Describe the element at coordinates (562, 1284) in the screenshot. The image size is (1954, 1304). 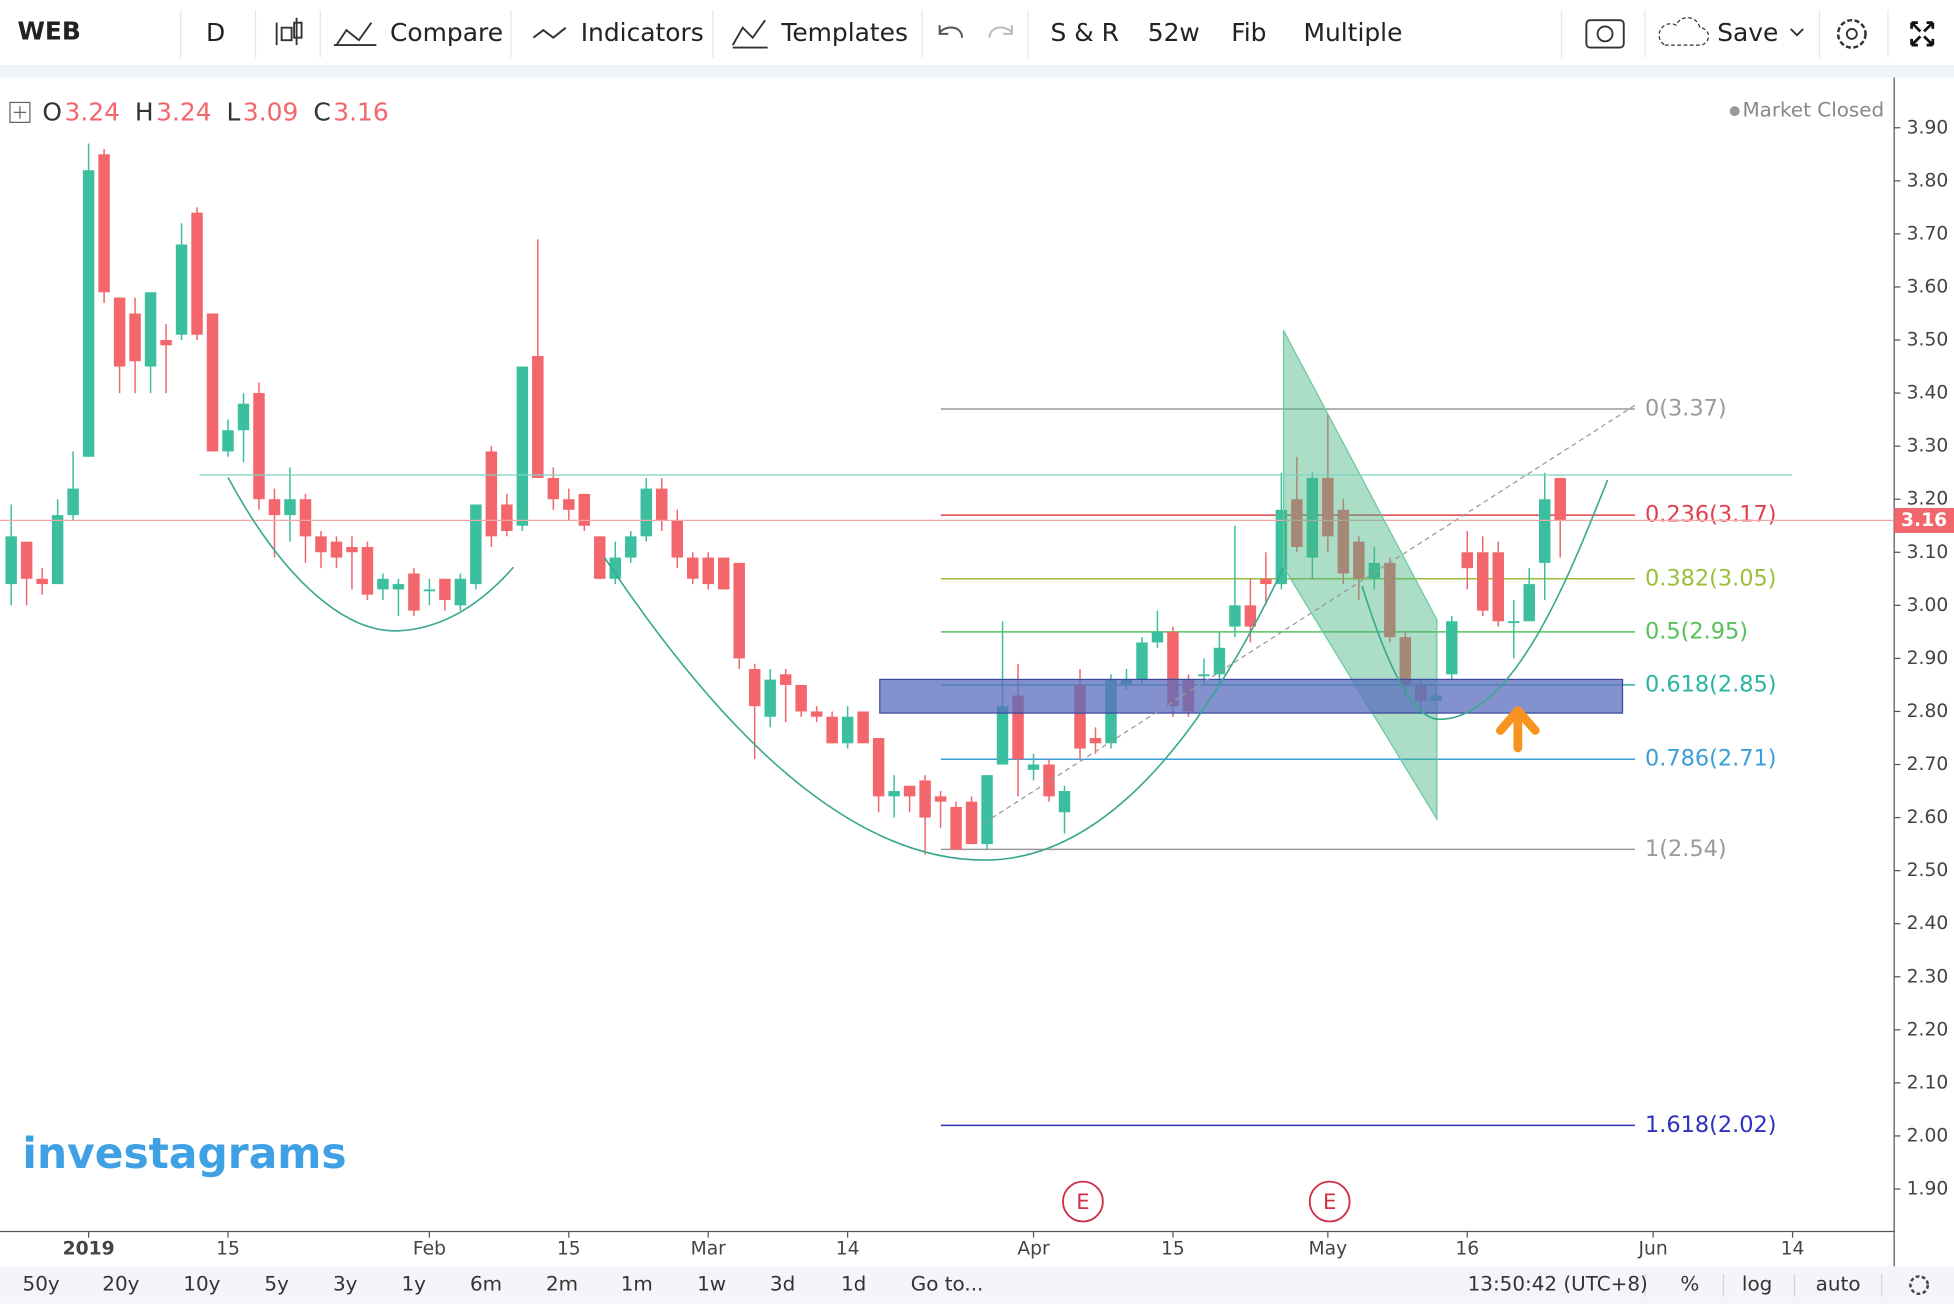
I see `range-button: 2m` at that location.